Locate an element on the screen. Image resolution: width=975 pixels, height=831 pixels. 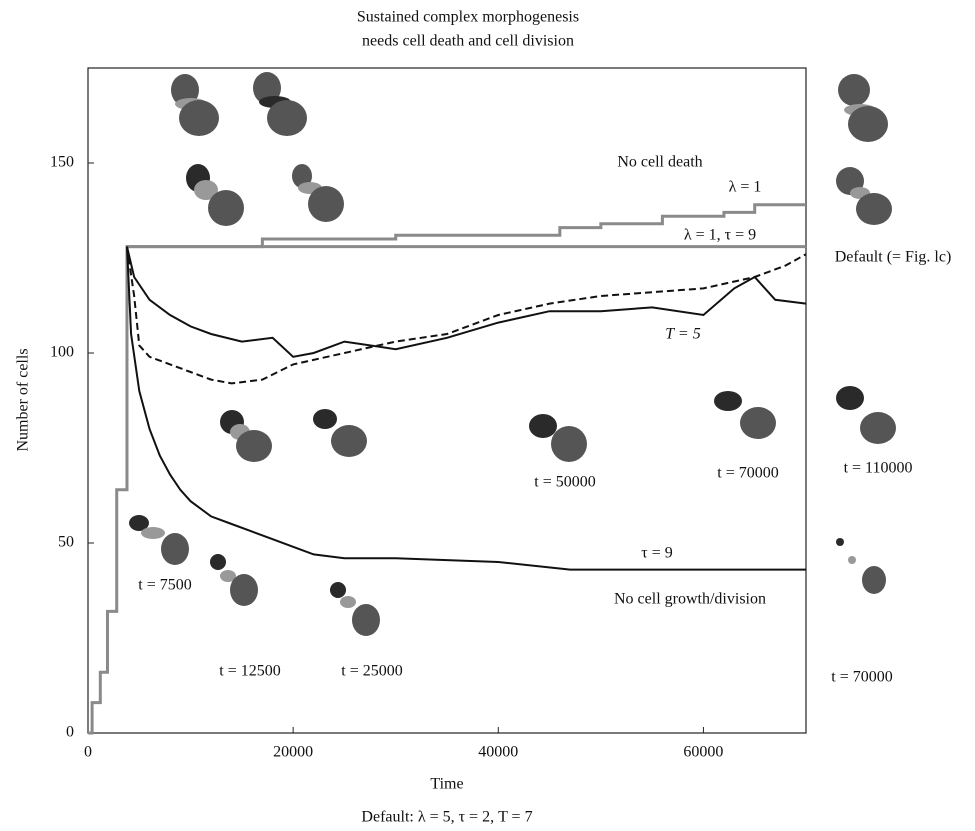
y-tick-label: 150 is located at coordinates (62, 162).